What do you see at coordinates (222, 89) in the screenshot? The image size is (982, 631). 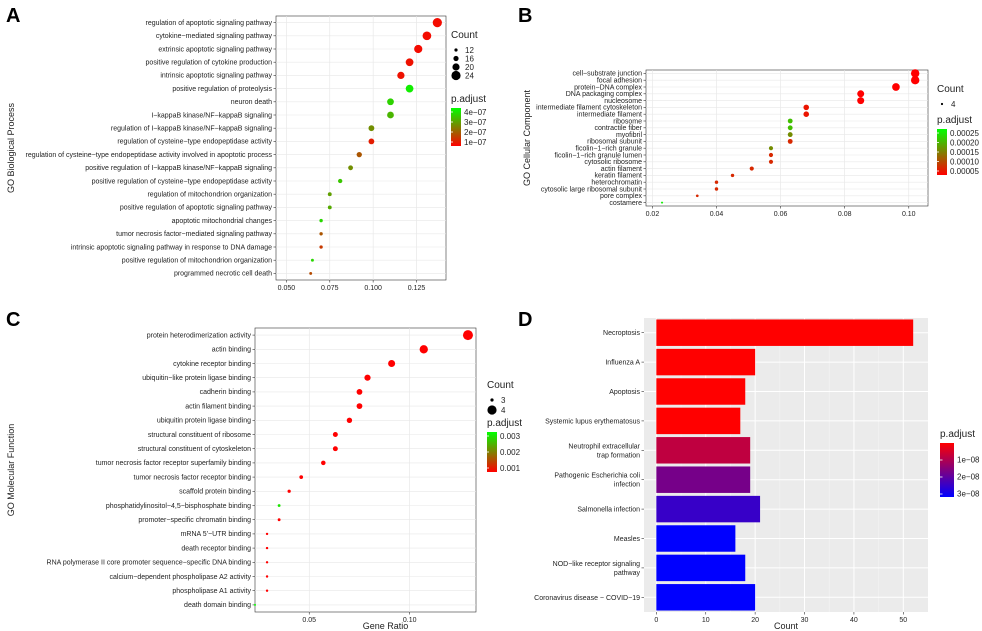 I see `panel-a-category-label: positive regulation of proteolysis` at bounding box center [222, 89].